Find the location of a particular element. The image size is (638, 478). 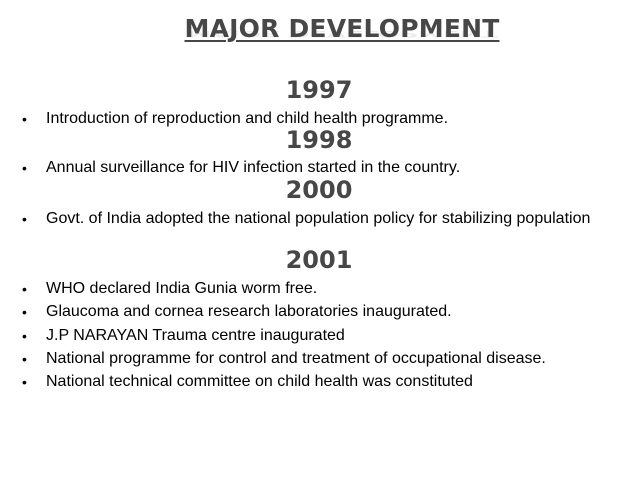

year-label: 2001 is located at coordinates (319, 260).